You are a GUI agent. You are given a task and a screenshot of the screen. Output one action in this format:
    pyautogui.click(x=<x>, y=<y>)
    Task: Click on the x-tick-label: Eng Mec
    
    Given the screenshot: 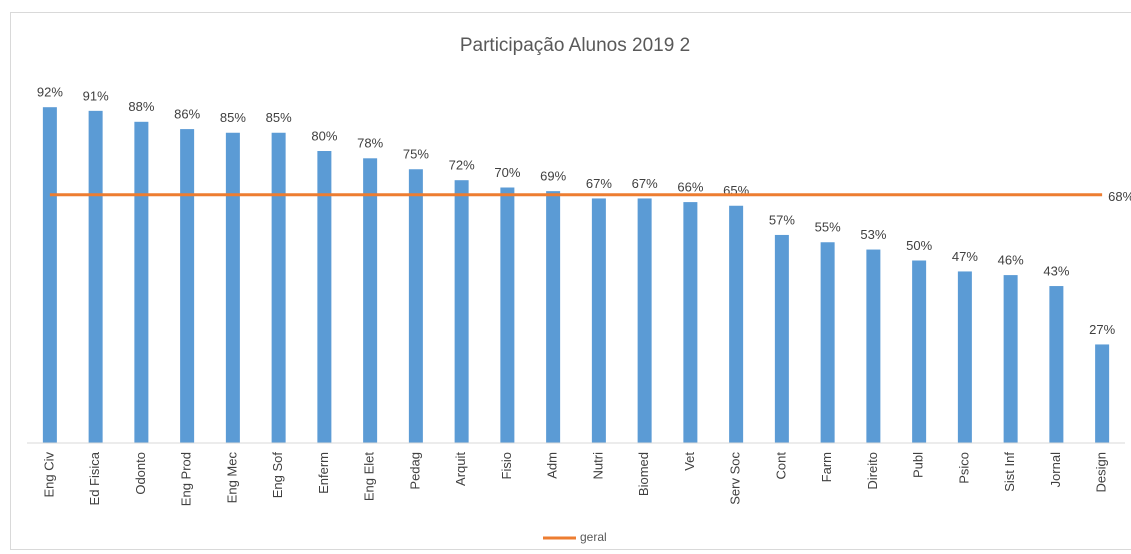 What is the action you would take?
    pyautogui.click(x=231, y=478)
    